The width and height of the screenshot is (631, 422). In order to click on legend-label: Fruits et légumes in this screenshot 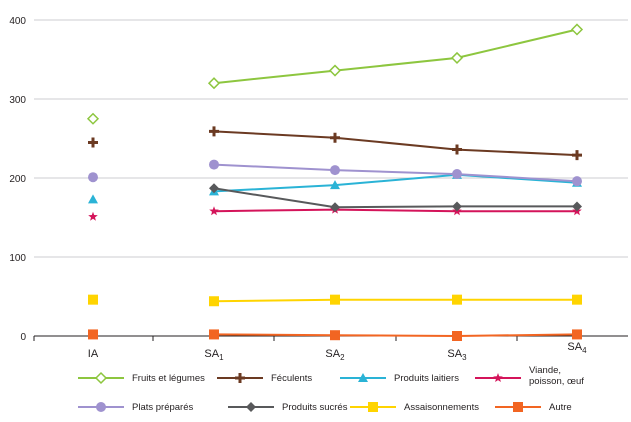, I will do `click(168, 378)`.